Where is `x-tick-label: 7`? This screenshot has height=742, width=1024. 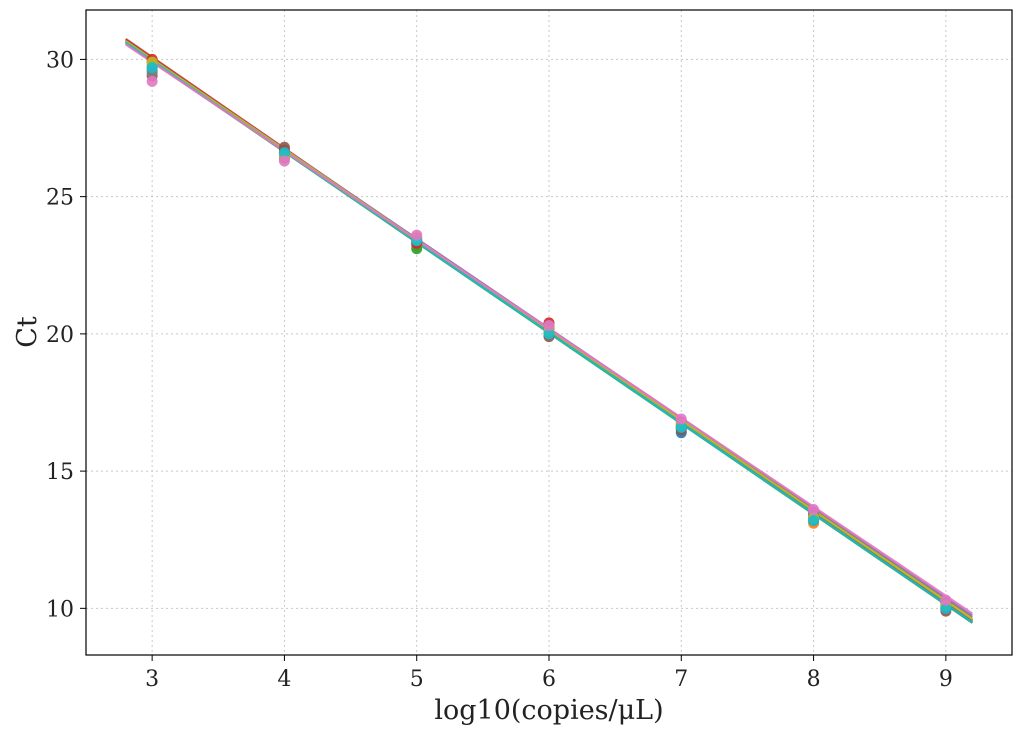
x-tick-label: 7 is located at coordinates (681, 679).